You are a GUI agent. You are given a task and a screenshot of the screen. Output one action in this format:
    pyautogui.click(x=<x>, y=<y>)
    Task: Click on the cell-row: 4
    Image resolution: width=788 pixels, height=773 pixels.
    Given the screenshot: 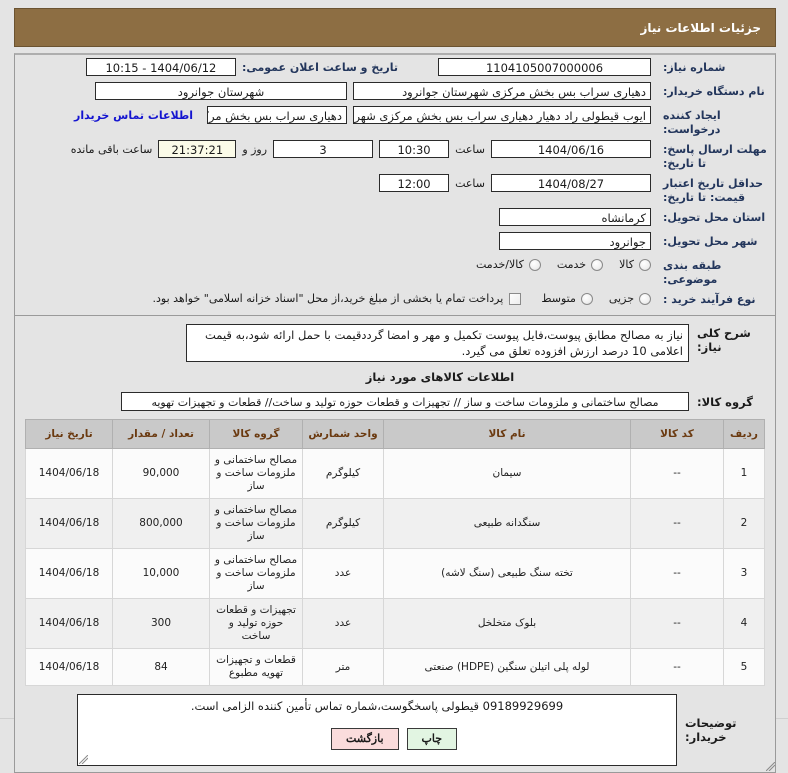 What is the action you would take?
    pyautogui.click(x=744, y=623)
    